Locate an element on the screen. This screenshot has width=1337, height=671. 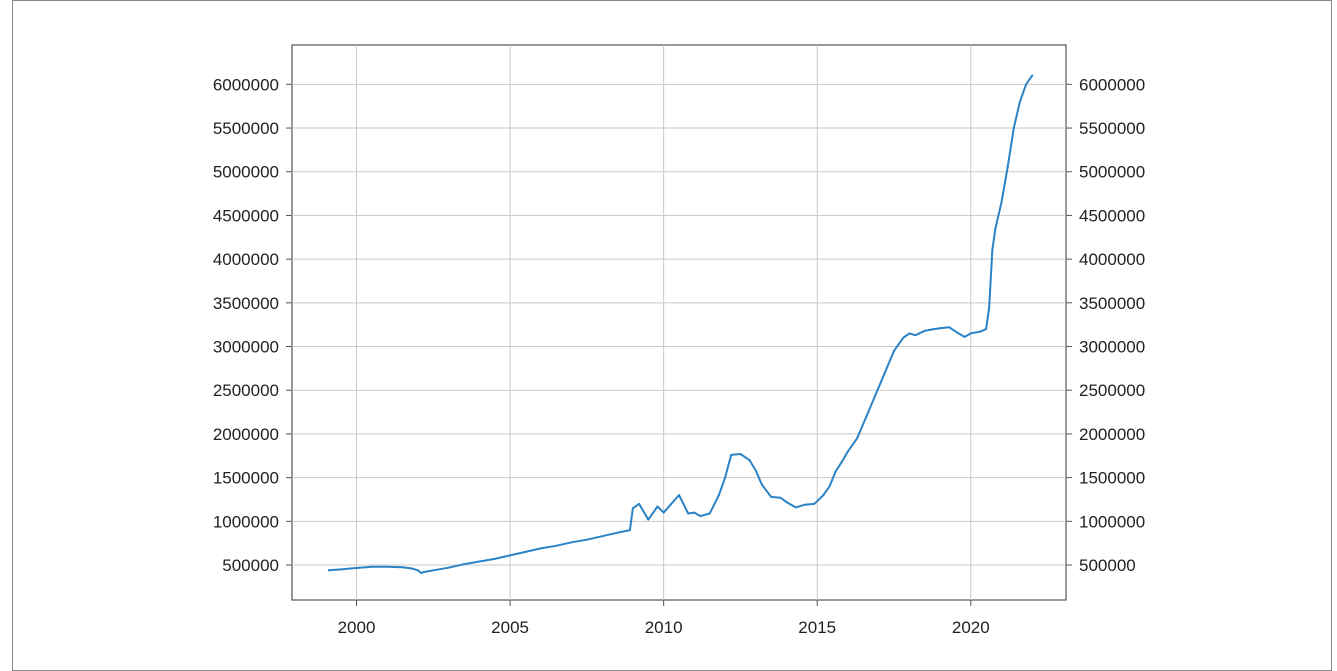
x-tick-label: 2020 is located at coordinates (971, 627).